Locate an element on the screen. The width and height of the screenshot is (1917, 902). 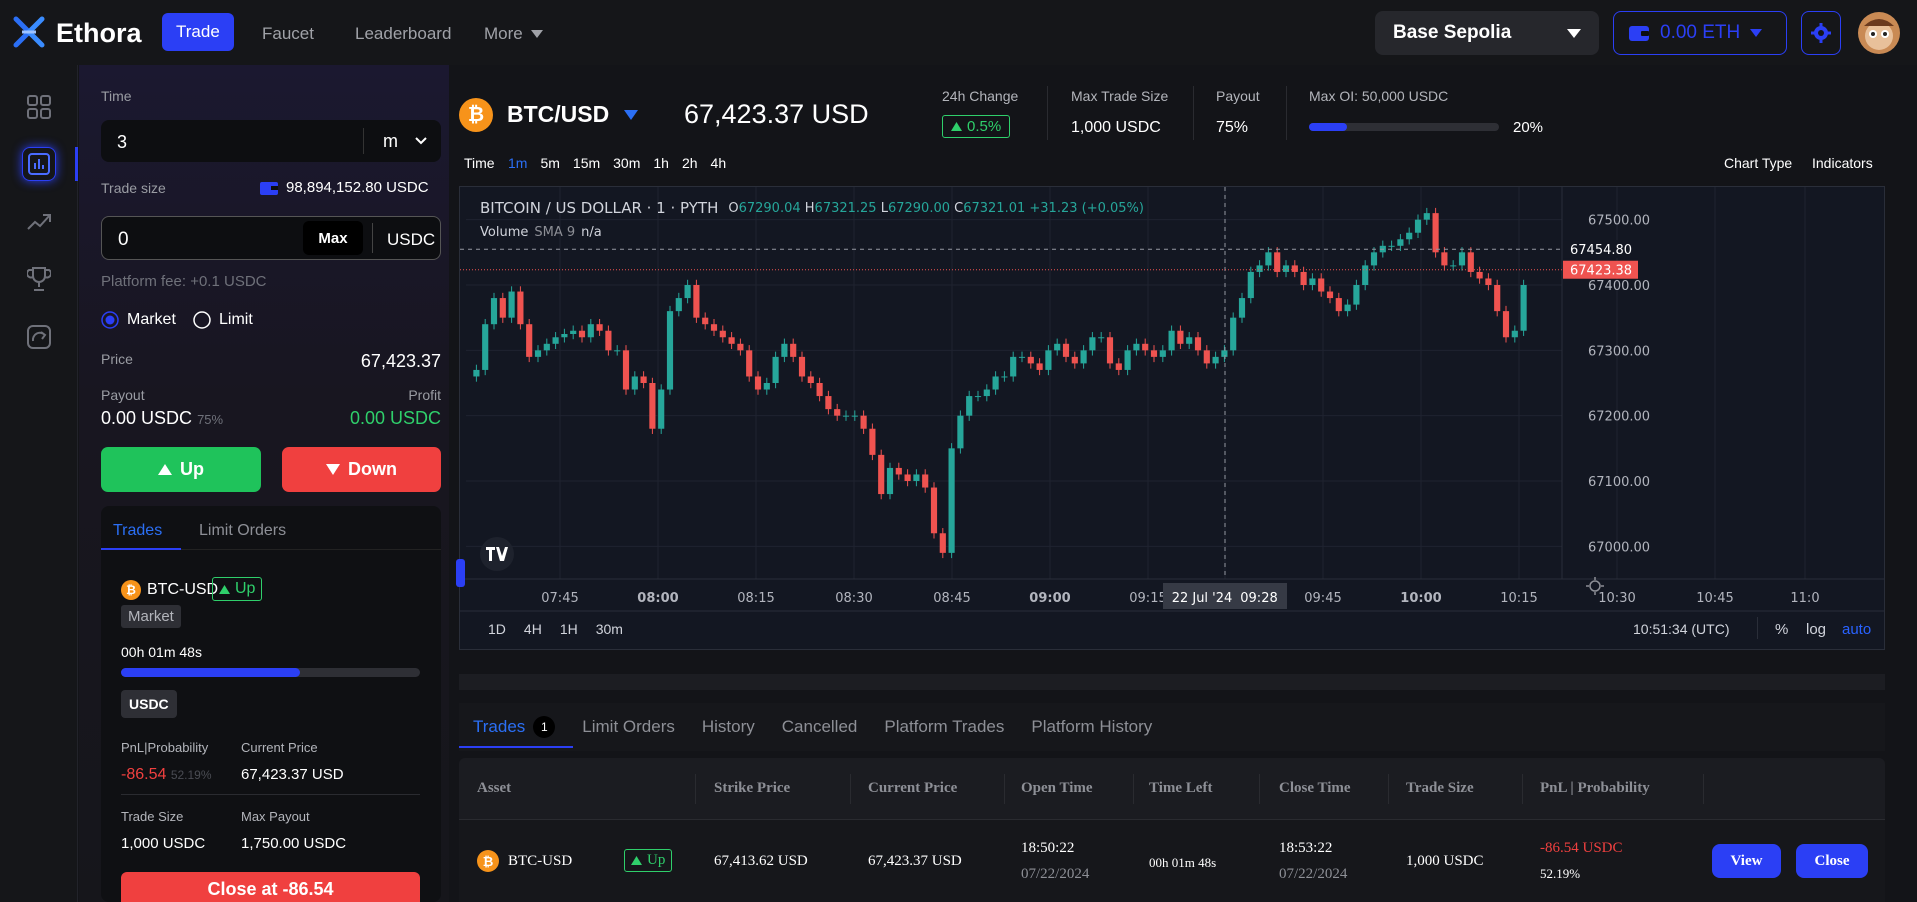
x-tick-label: 09:45 is located at coordinates (1322, 598).